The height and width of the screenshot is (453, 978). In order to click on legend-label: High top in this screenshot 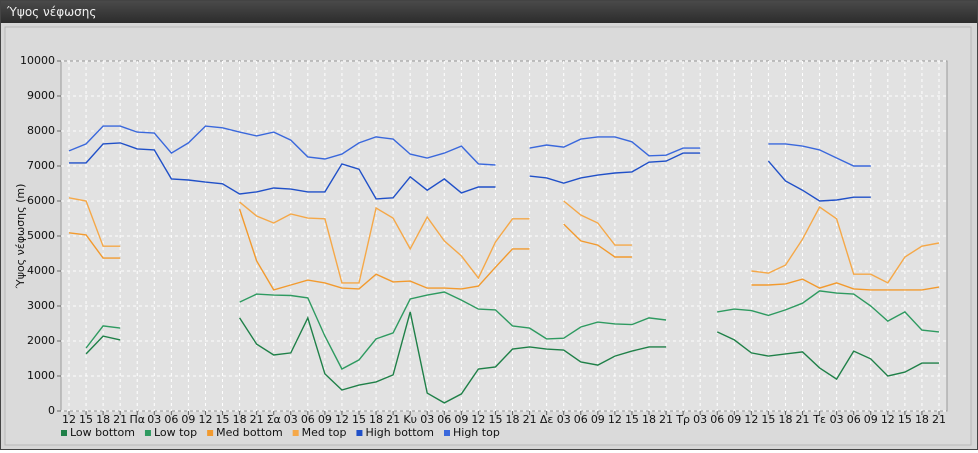, I will do `click(476, 432)`.